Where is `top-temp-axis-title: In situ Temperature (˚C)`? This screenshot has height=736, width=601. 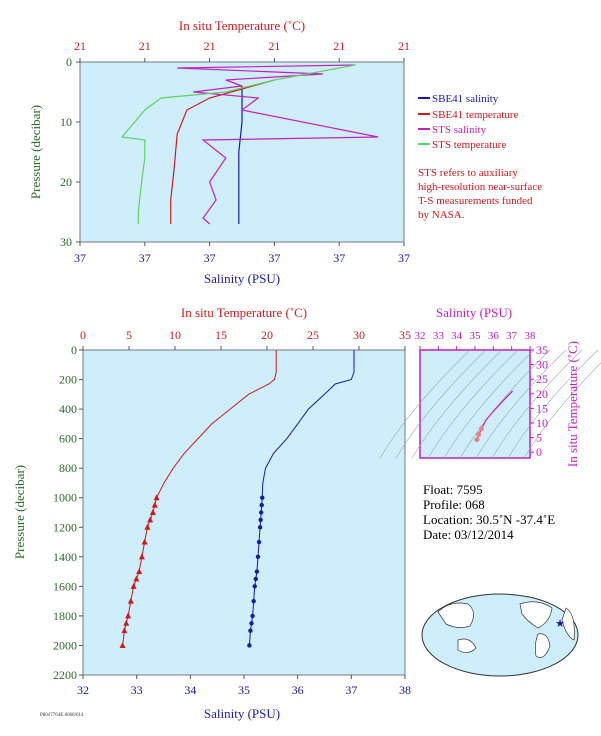
top-temp-axis-title: In situ Temperature (˚C) is located at coordinates (242, 25).